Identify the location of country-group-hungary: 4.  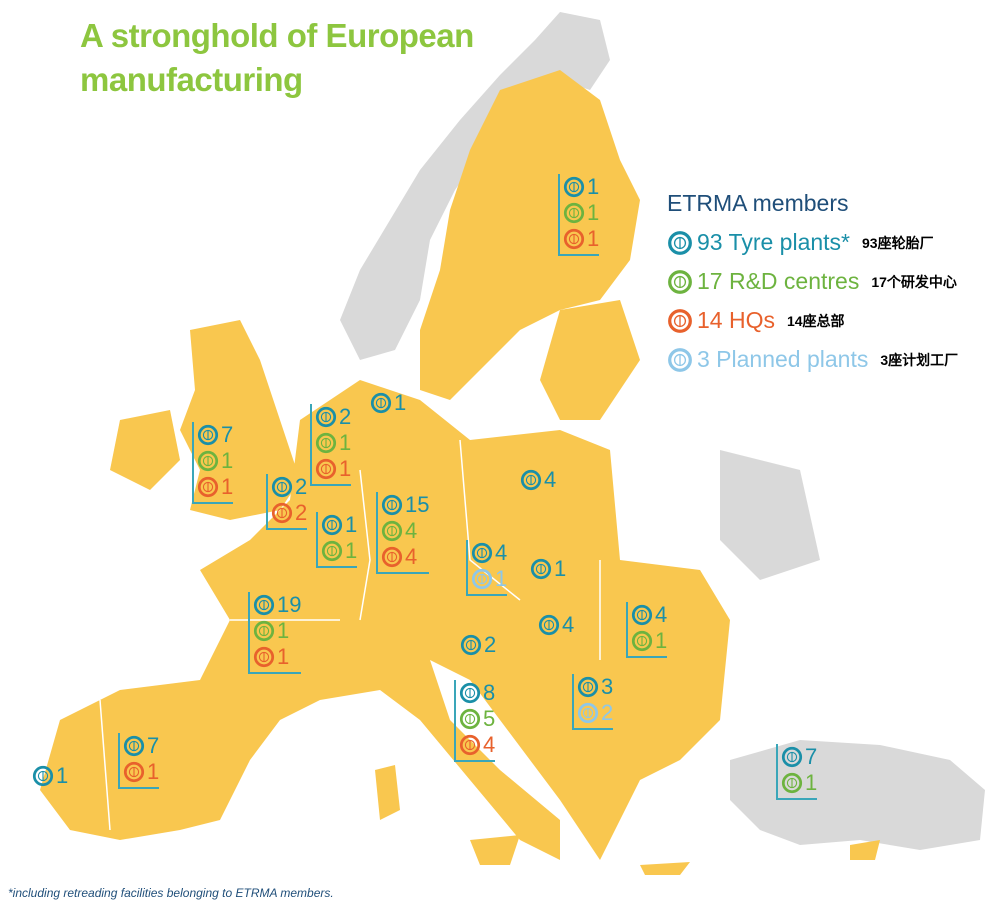
(556, 625).